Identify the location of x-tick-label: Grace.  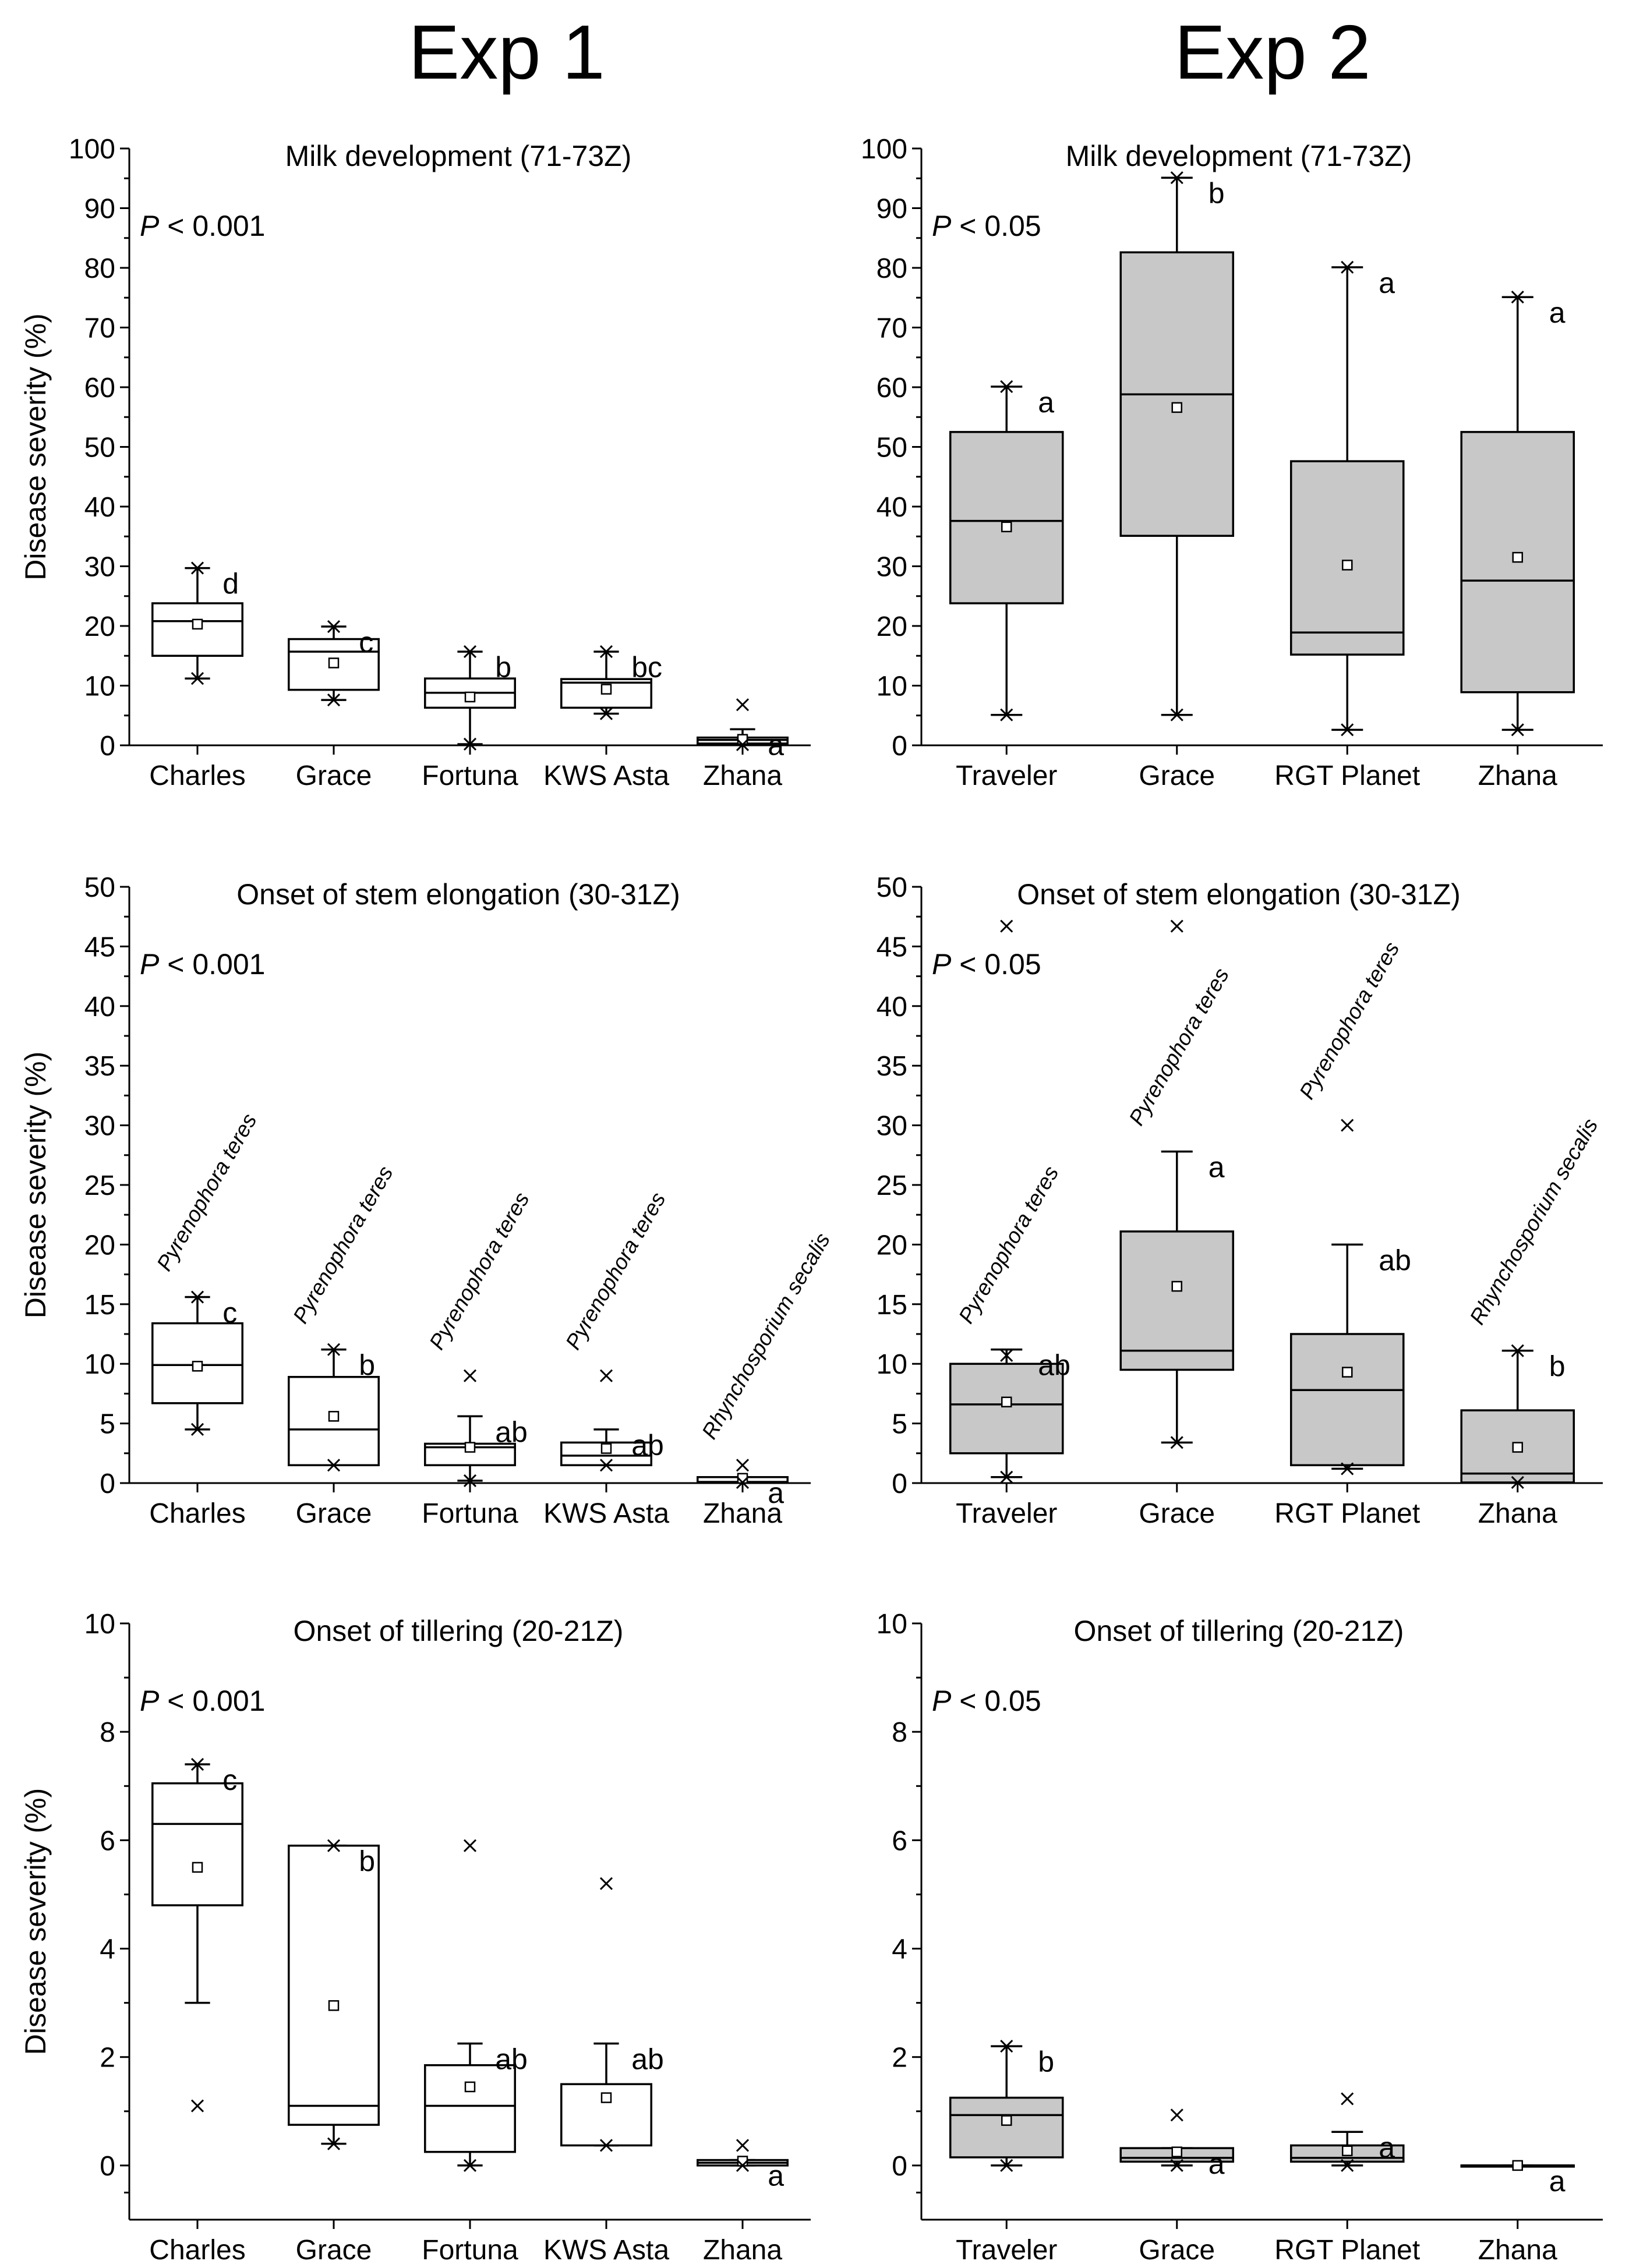
(1177, 775).